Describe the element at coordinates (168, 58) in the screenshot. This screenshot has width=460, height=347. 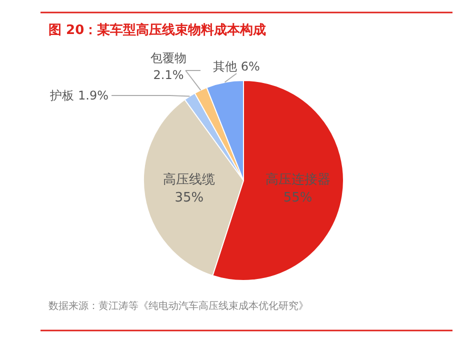
I see `slice-label: 包覆物` at that location.